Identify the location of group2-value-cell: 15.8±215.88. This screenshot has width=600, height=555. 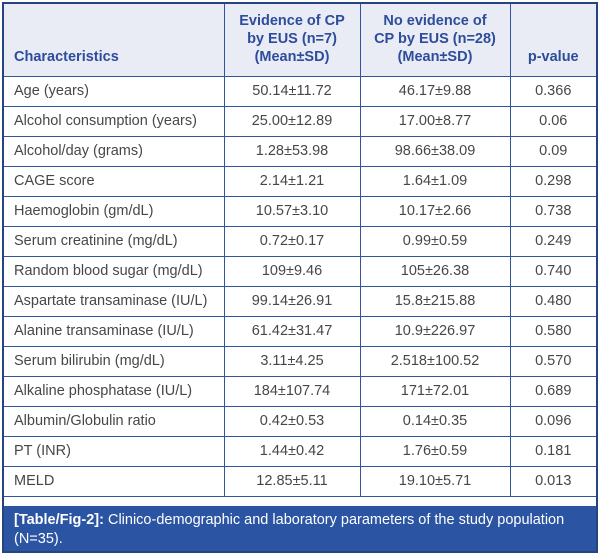
(435, 301).